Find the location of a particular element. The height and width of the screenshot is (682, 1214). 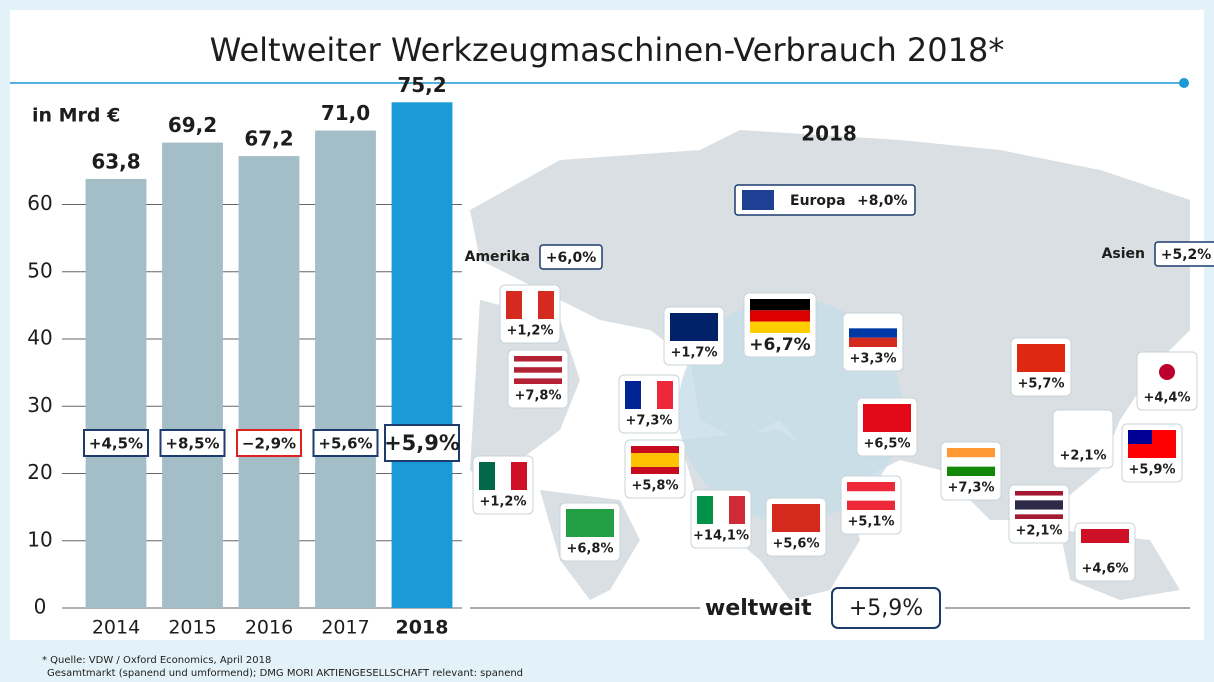

value-label: 75,2 is located at coordinates (421, 85).